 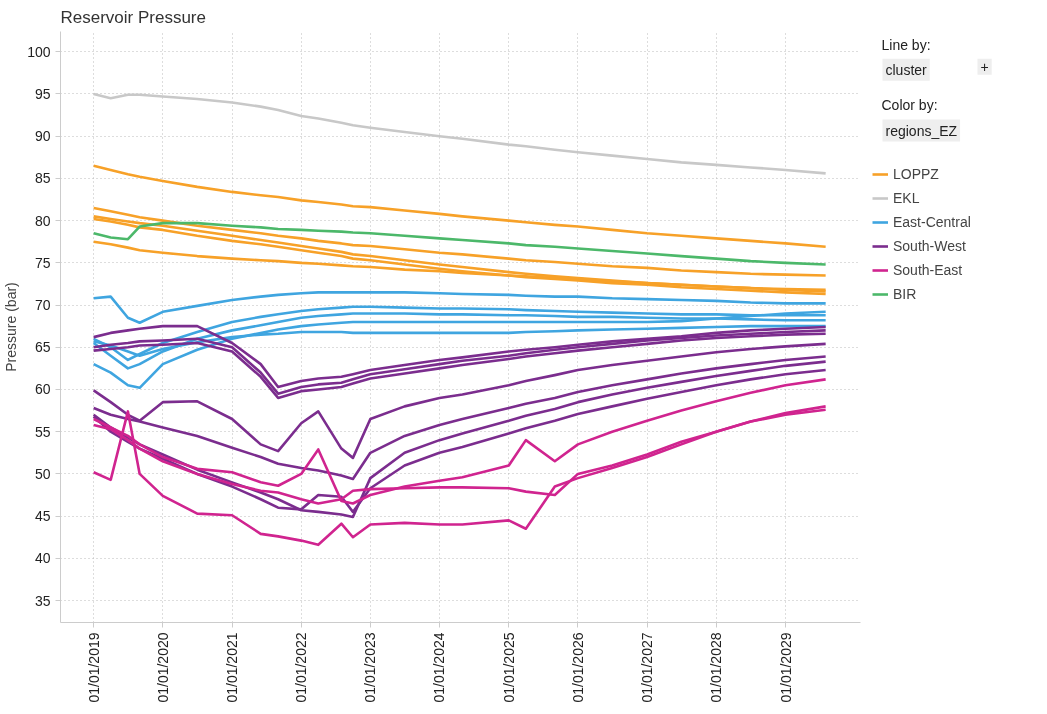 I want to click on x-tick-label: 01/01/2028, so click(x=716, y=667).